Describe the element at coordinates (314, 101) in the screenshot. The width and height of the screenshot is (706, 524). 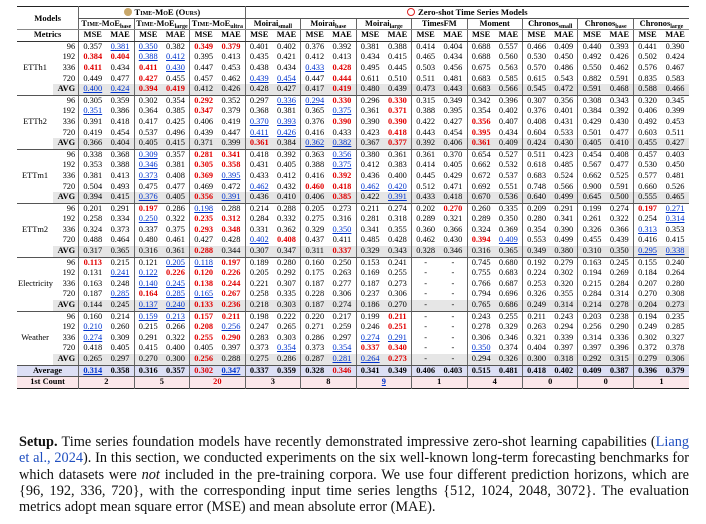
I see `value-cell: 0.294` at that location.